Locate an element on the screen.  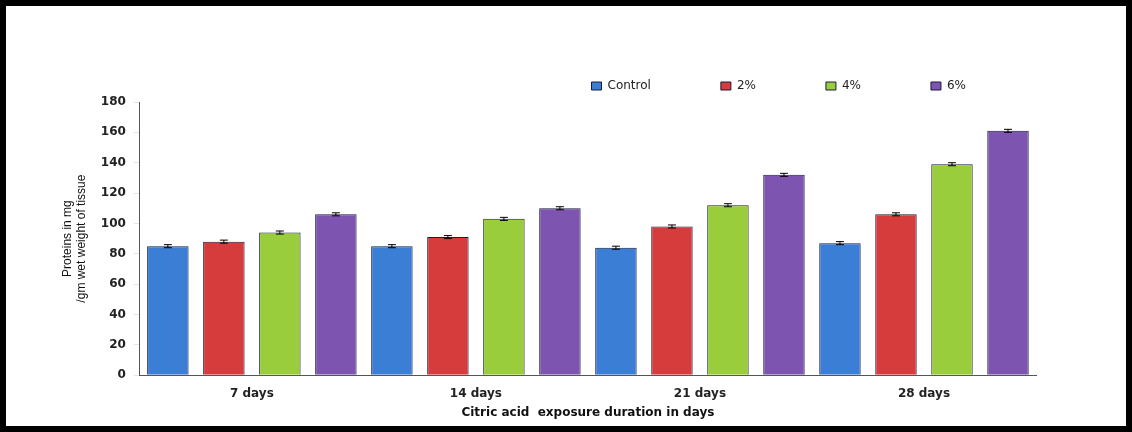
legend-label: 6% is located at coordinates (956, 85).